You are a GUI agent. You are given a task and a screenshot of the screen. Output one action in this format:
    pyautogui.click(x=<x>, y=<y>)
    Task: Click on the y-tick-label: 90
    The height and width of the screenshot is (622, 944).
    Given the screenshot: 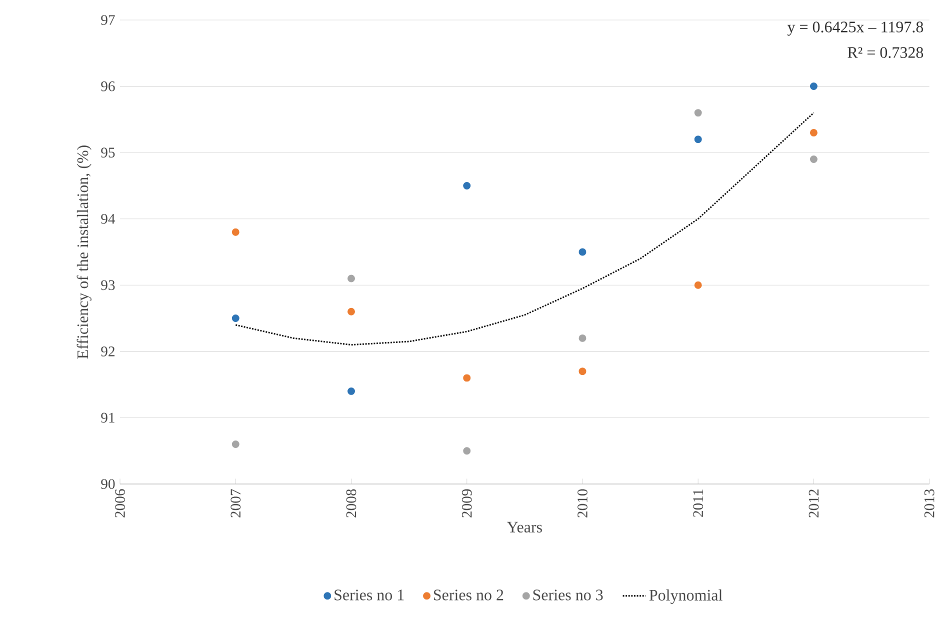 What is the action you would take?
    pyautogui.click(x=108, y=484)
    